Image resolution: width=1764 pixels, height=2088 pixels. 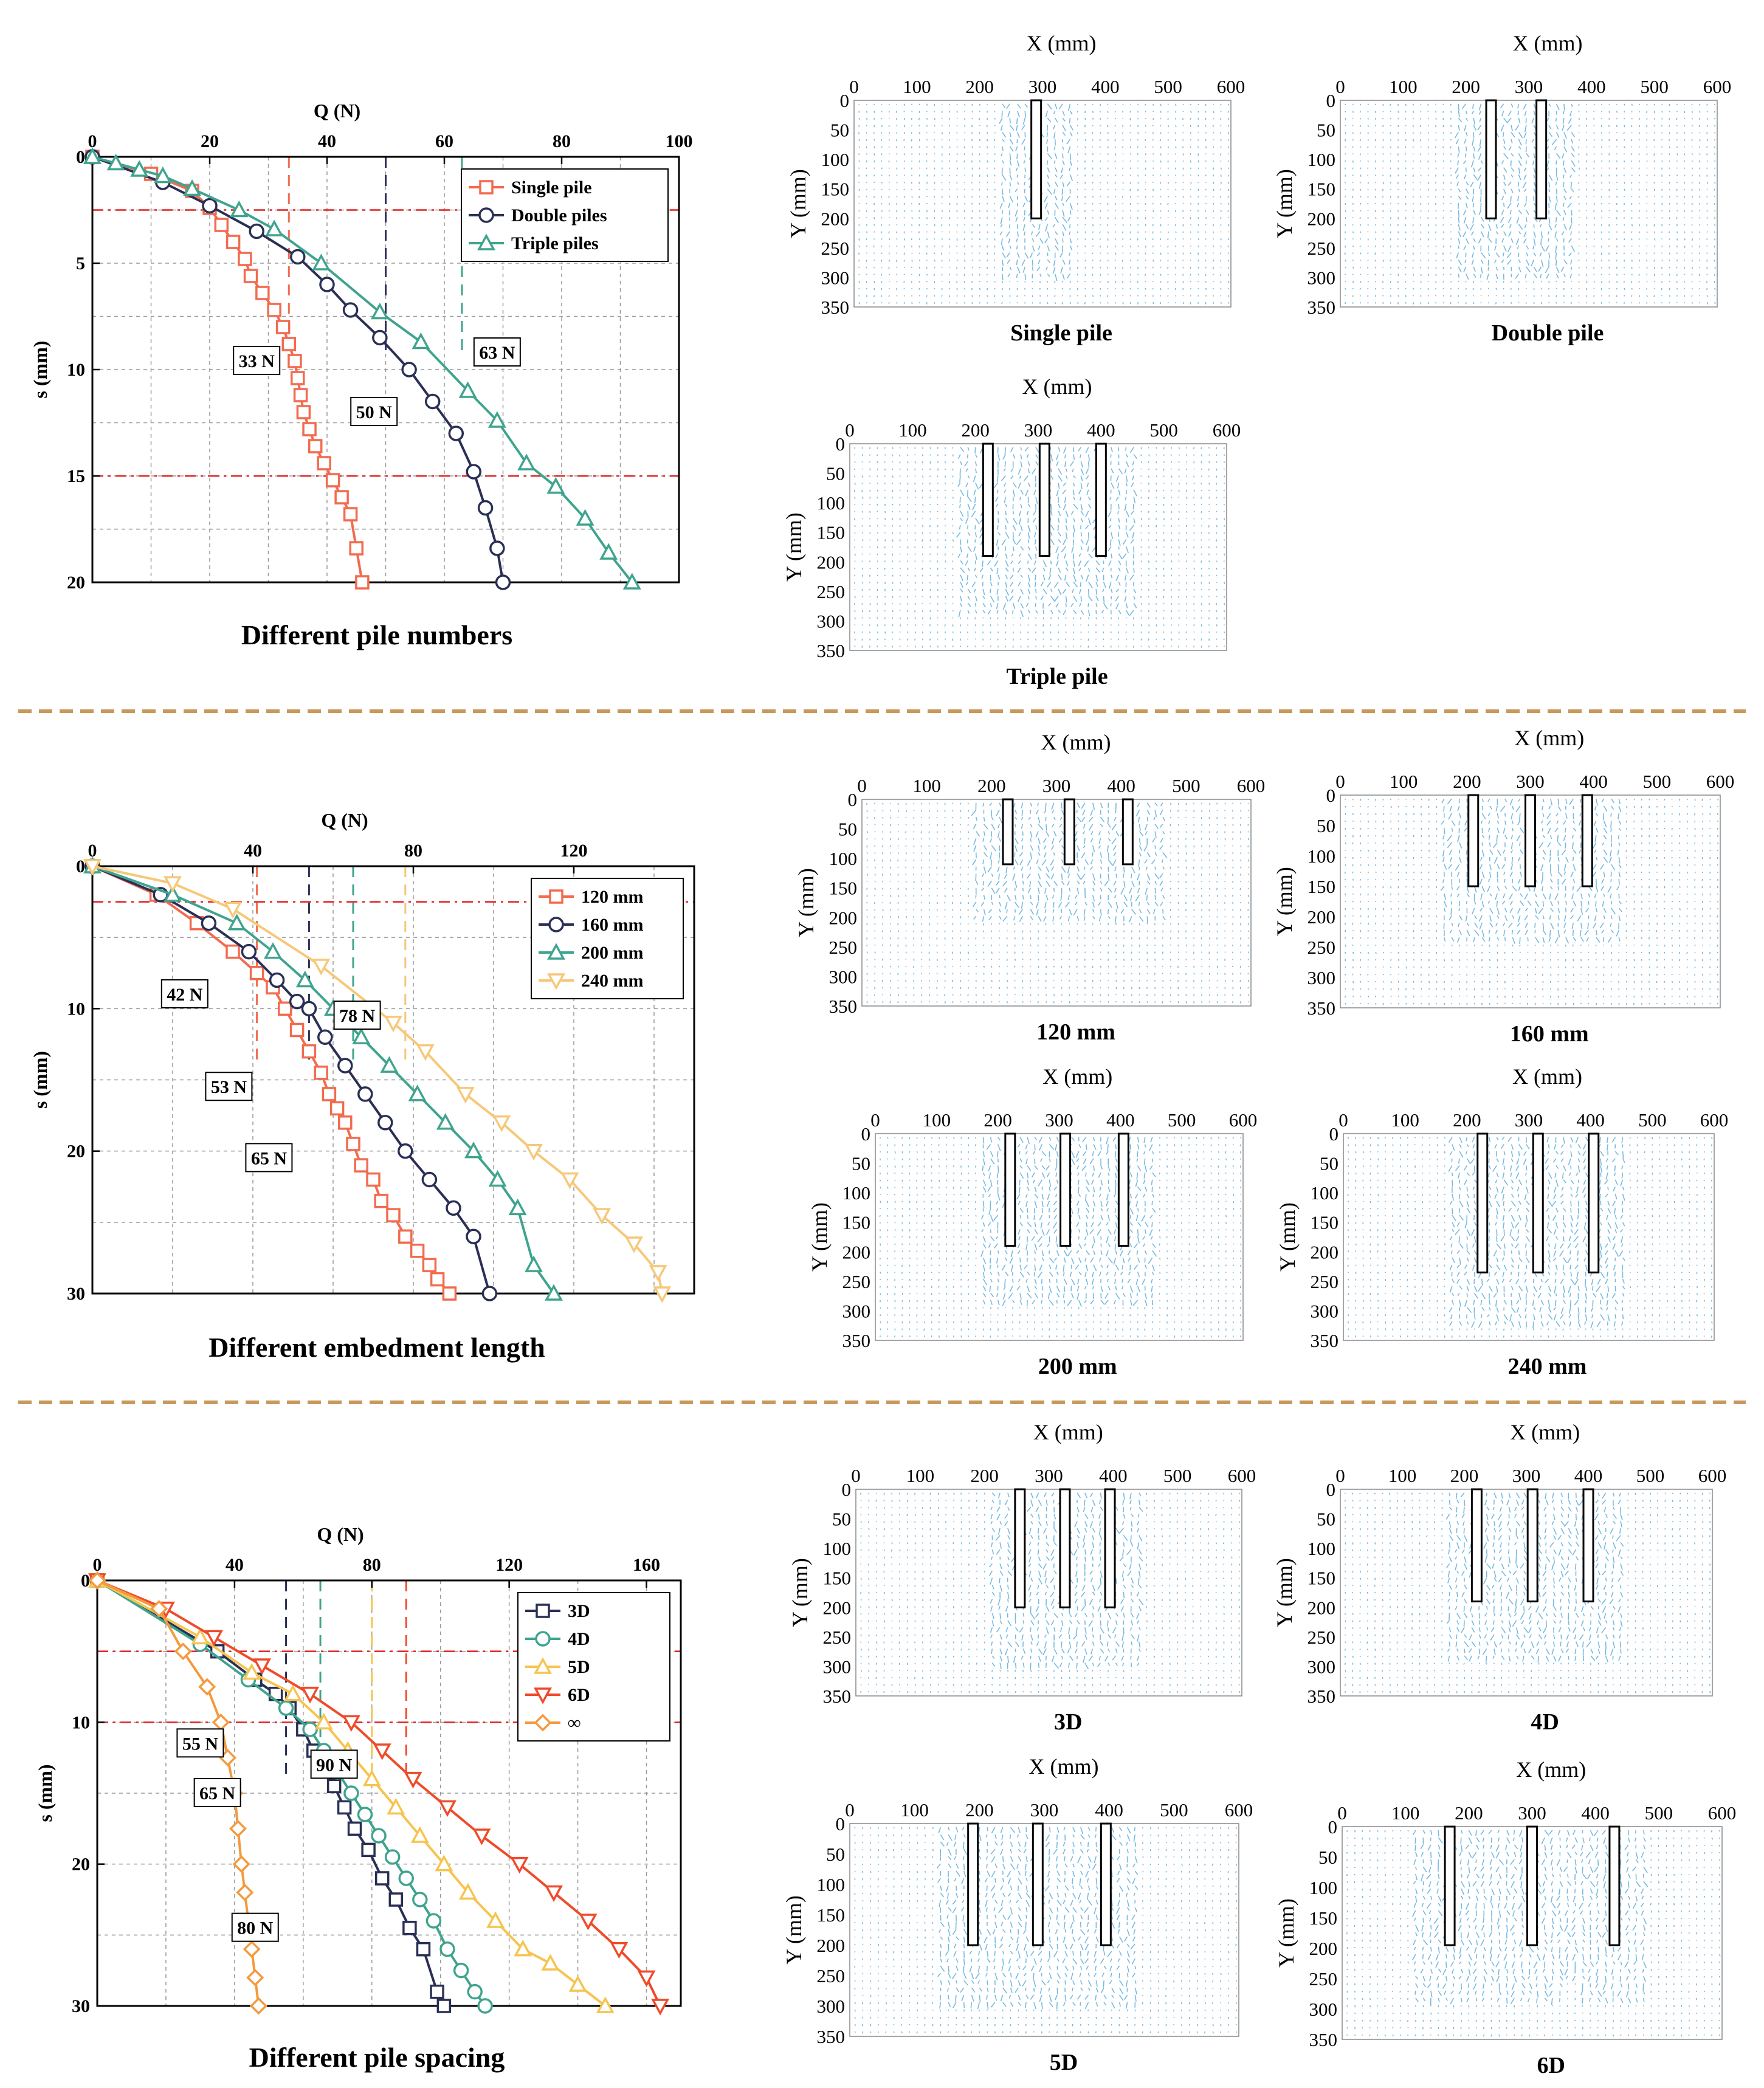 What do you see at coordinates (612, 897) in the screenshot?
I see `legend-label: 120 mm` at bounding box center [612, 897].